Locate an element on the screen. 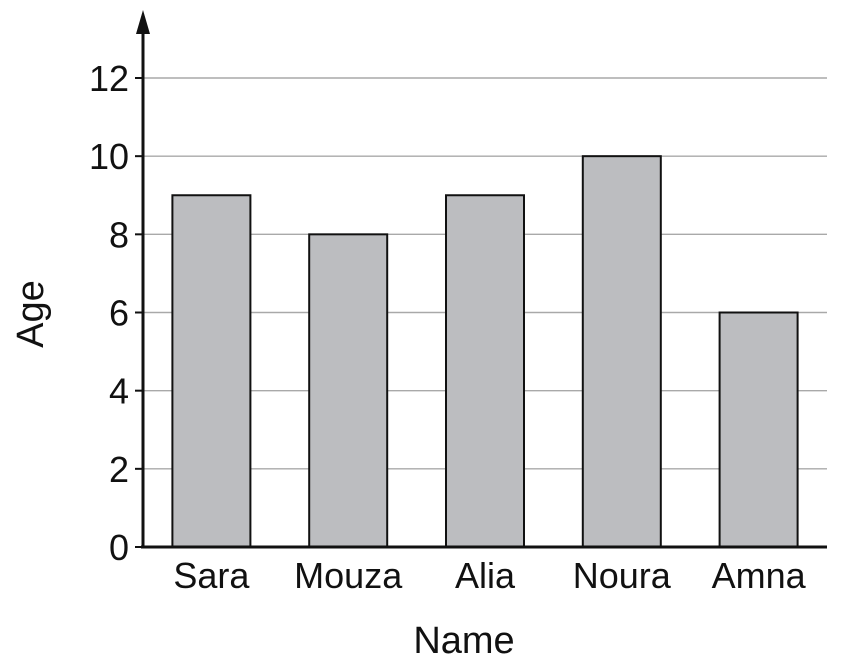 The image size is (842, 663). x-axis-title: Name is located at coordinates (463, 641).